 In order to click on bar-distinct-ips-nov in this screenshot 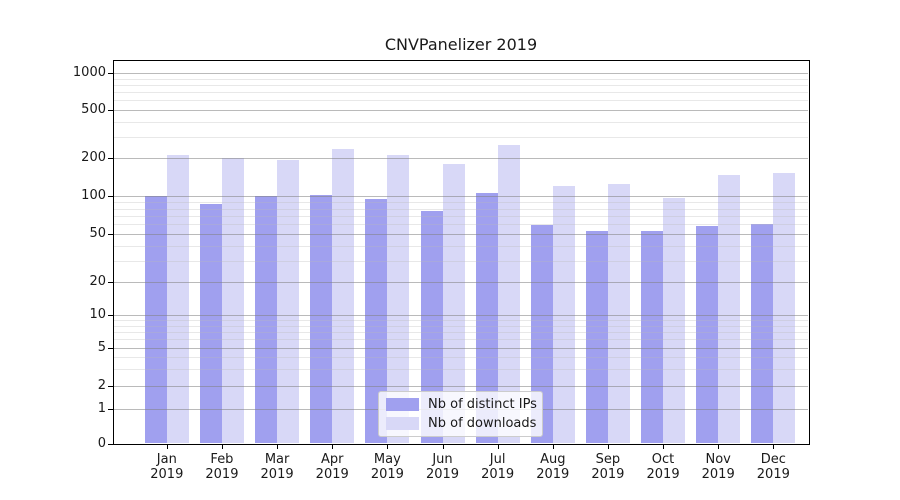, I will do `click(707, 335)`.